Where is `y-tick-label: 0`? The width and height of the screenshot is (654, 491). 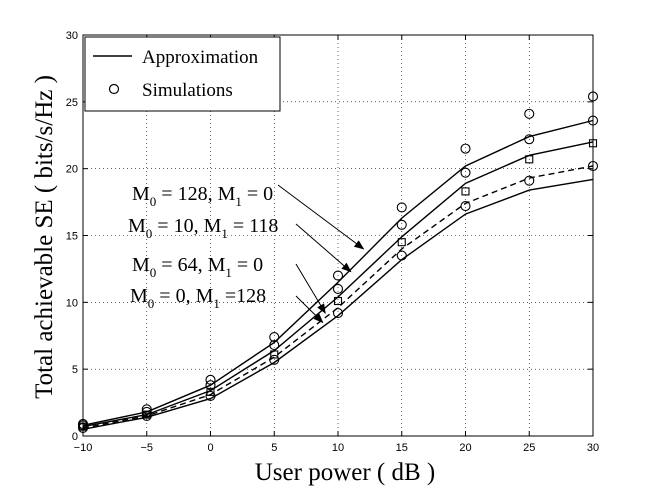
y-tick-label: 0 is located at coordinates (75, 437).